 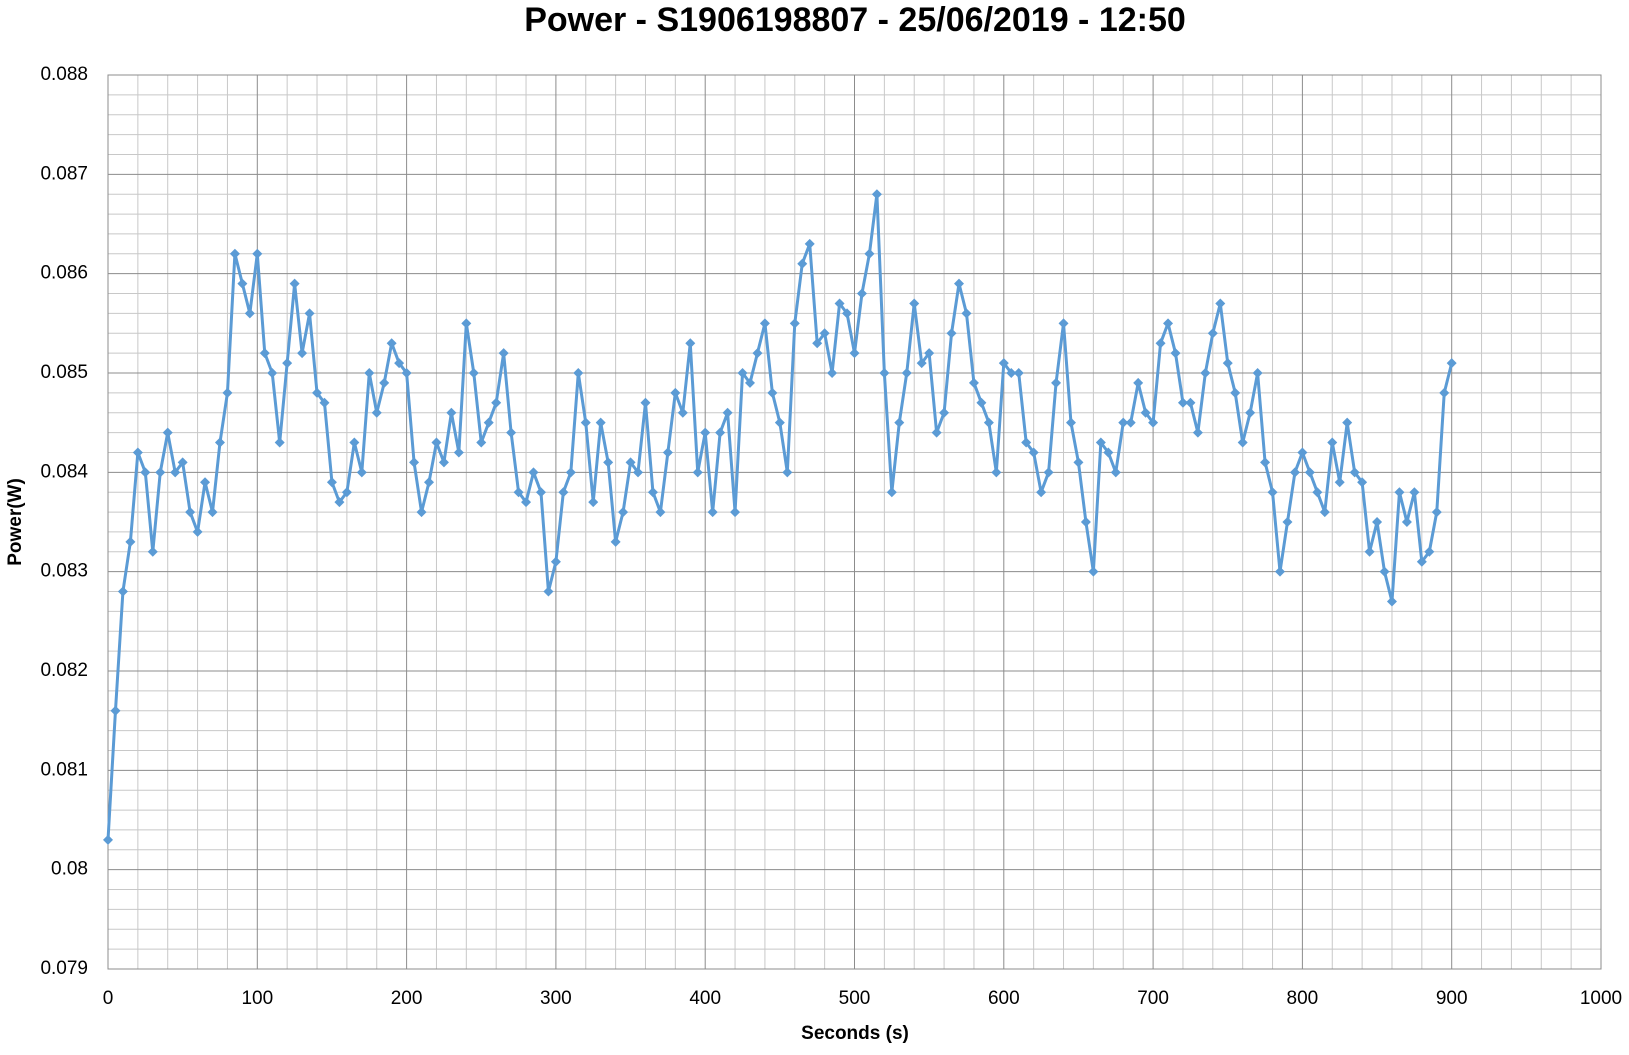 I want to click on y-tick-label: 0.081, so click(x=64, y=769).